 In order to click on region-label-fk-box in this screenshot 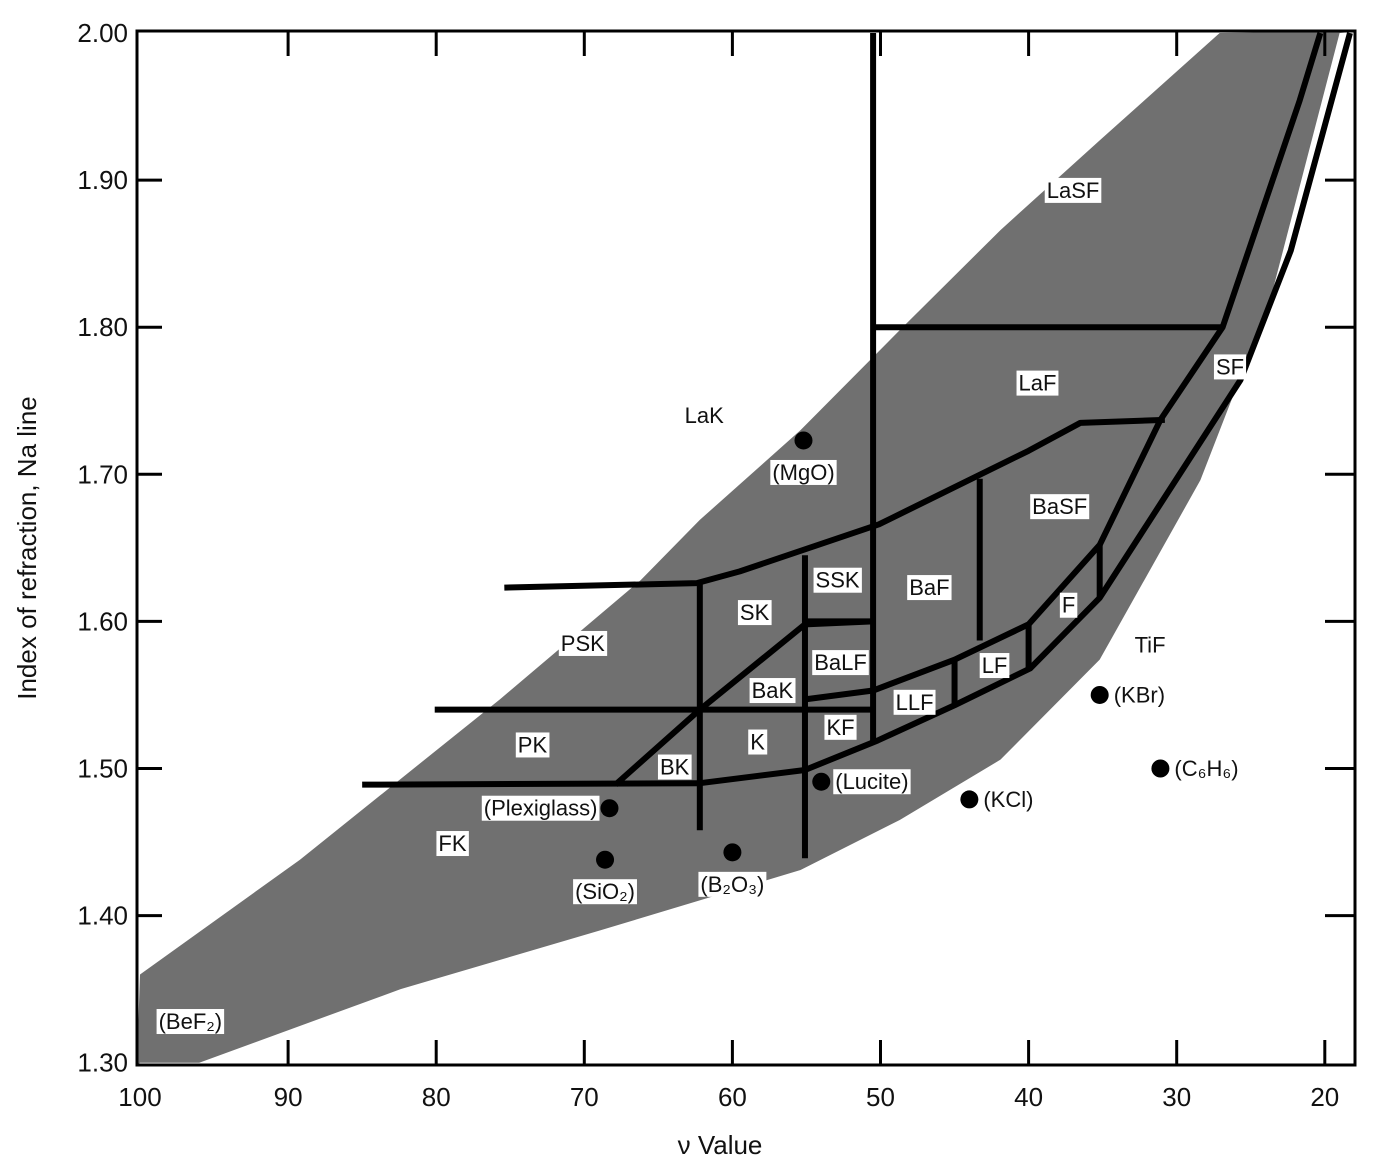, I will do `click(452, 844)`.